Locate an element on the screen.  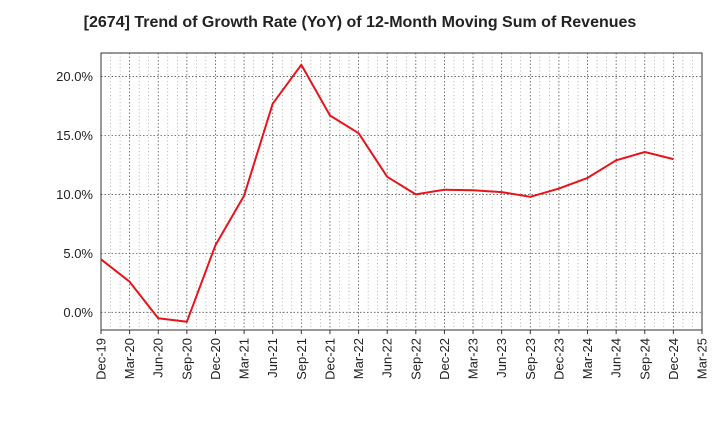
x-tick-label: Mar-23 is located at coordinates (473, 358).